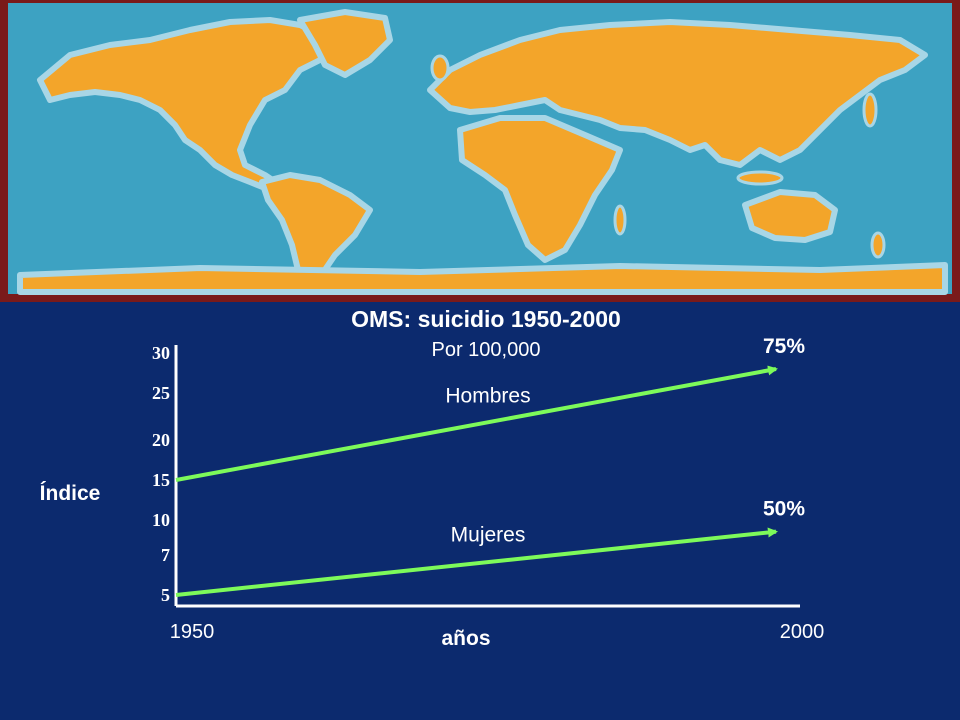 This screenshot has width=960, height=720. What do you see at coordinates (870, 110) in the screenshot?
I see `island-japan` at bounding box center [870, 110].